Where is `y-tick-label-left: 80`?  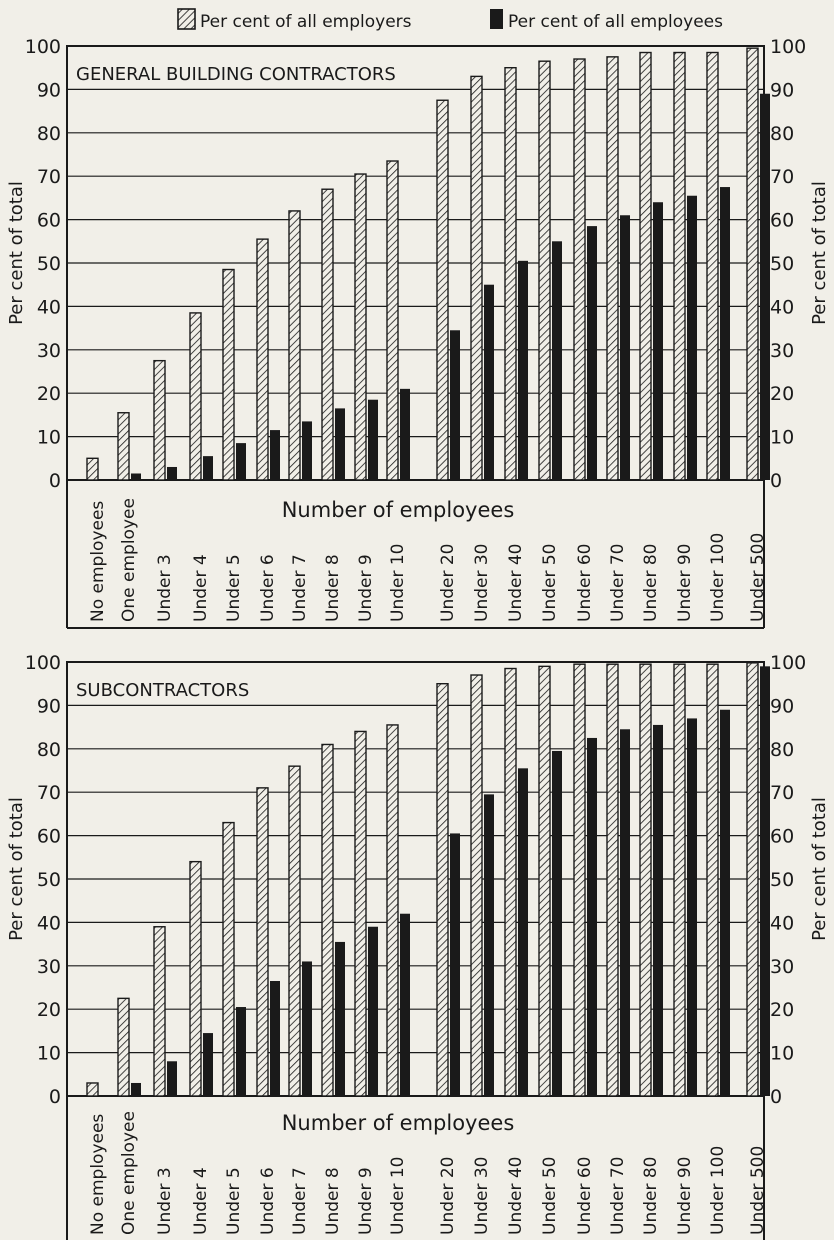 y-tick-label-left: 80 is located at coordinates (49, 134).